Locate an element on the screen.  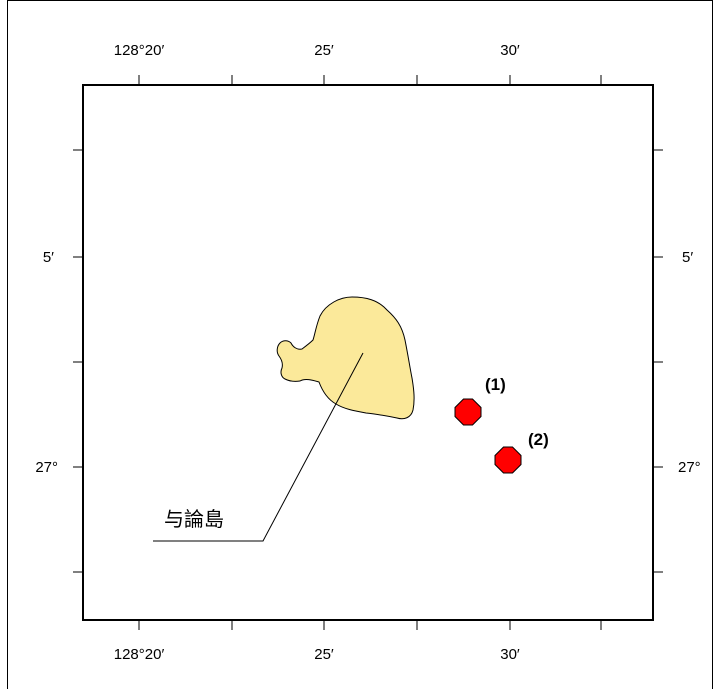
top-tick-label-25: 25′ is located at coordinates (324, 50).